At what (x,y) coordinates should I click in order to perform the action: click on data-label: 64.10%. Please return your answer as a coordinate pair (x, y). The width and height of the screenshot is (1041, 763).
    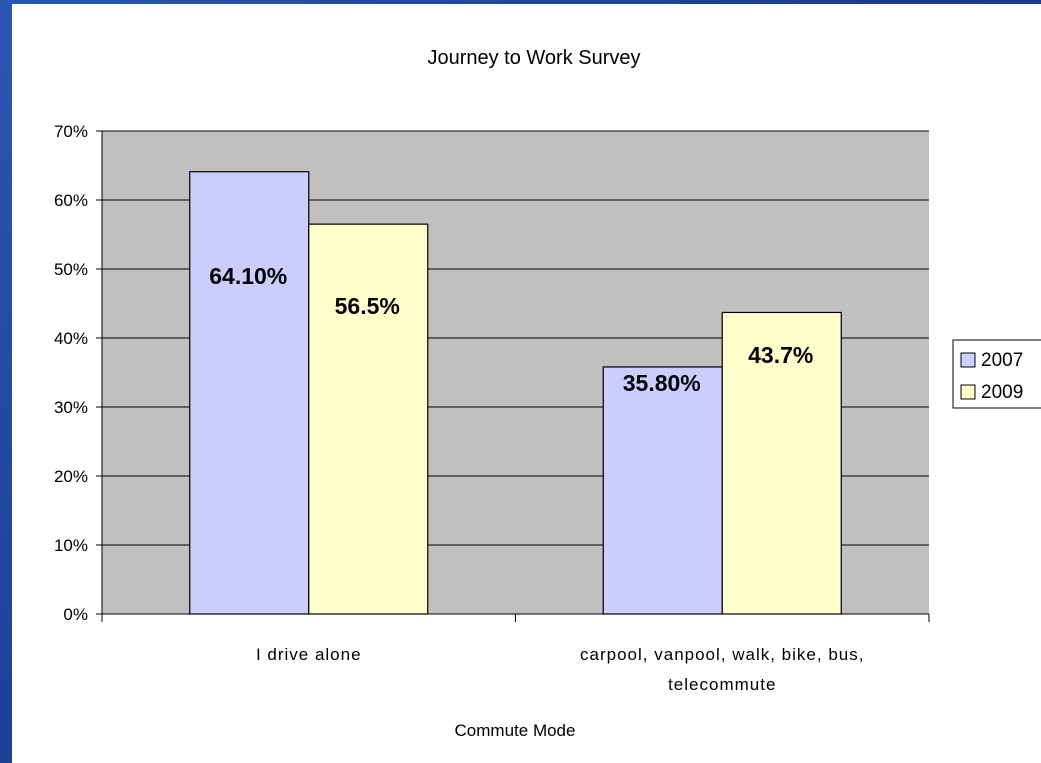
    Looking at the image, I should click on (248, 276).